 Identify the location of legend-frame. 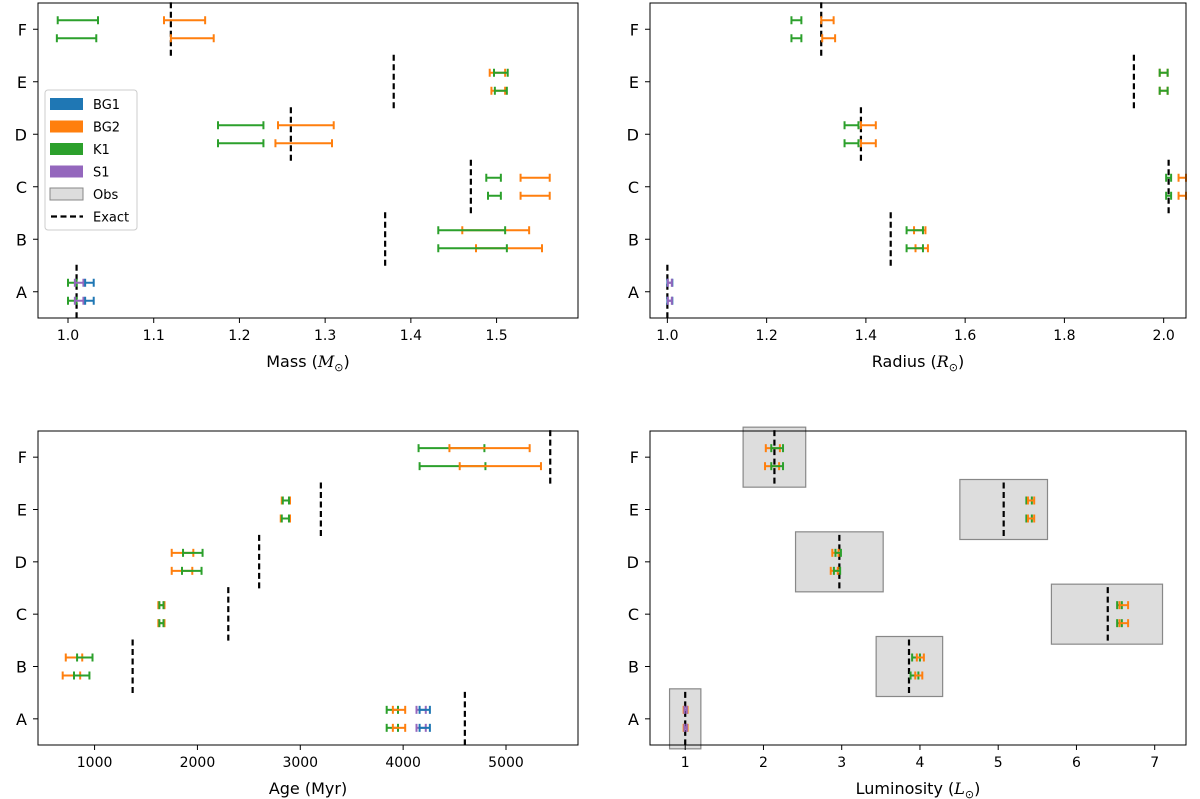
(91, 160).